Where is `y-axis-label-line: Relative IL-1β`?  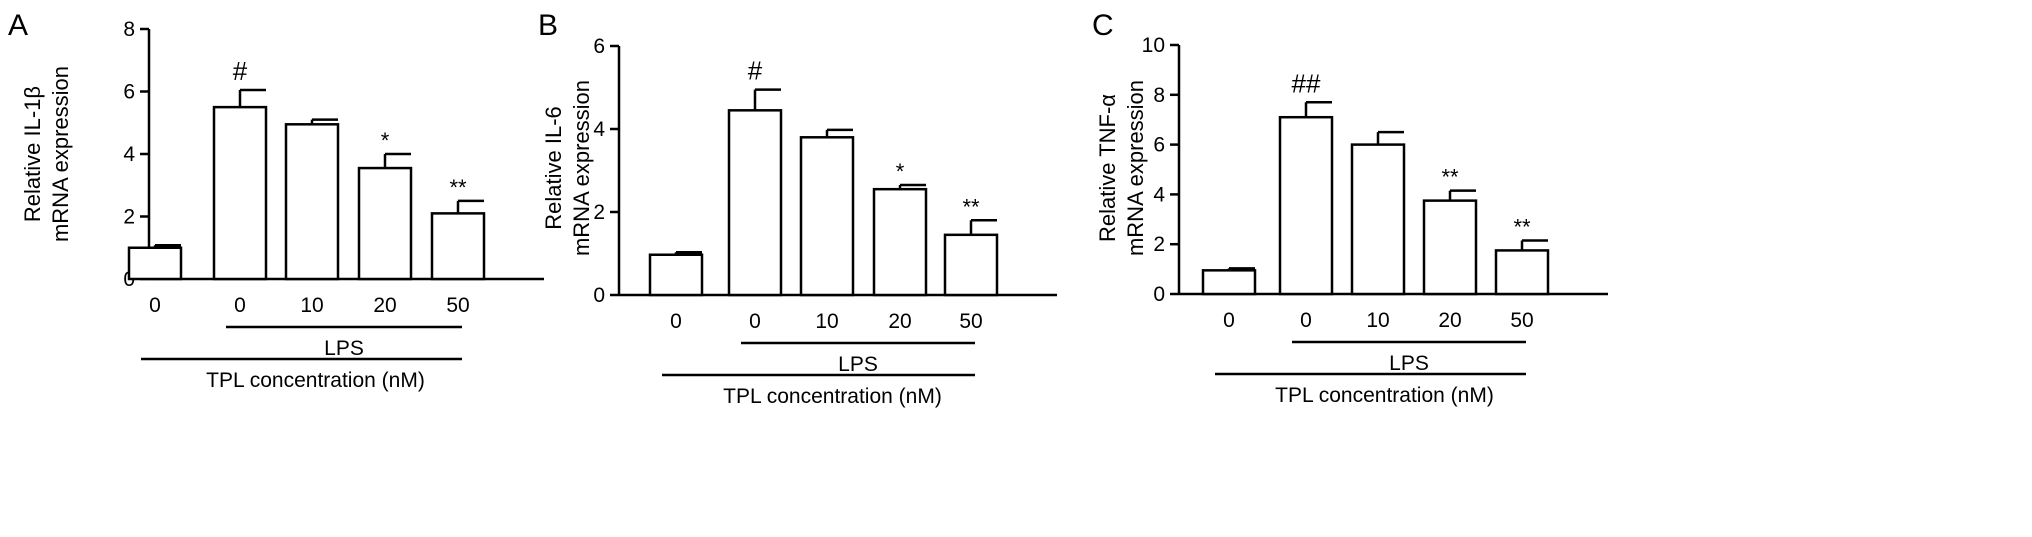 y-axis-label-line: Relative IL-1β is located at coordinates (32, 154).